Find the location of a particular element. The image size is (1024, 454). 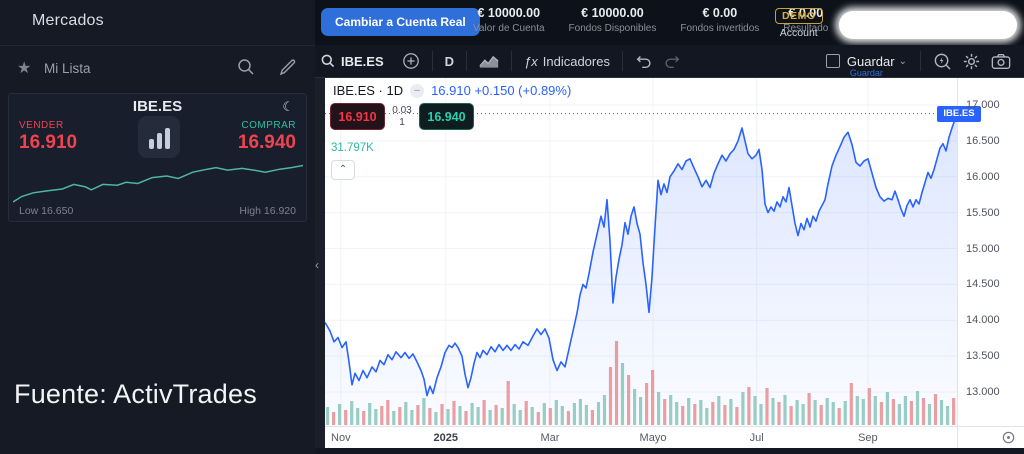

edit-pencil-icon is located at coordinates (289, 68).